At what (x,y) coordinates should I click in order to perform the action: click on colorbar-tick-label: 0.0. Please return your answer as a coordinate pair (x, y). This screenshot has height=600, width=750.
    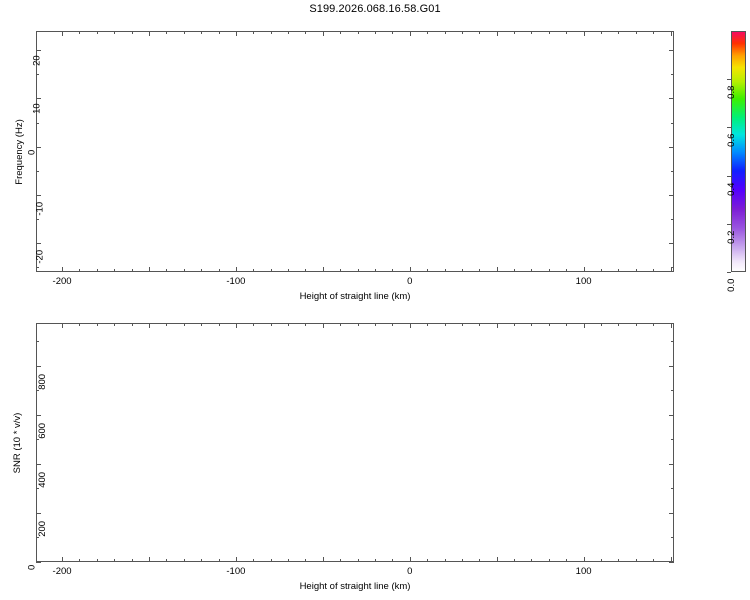
    Looking at the image, I should click on (732, 285).